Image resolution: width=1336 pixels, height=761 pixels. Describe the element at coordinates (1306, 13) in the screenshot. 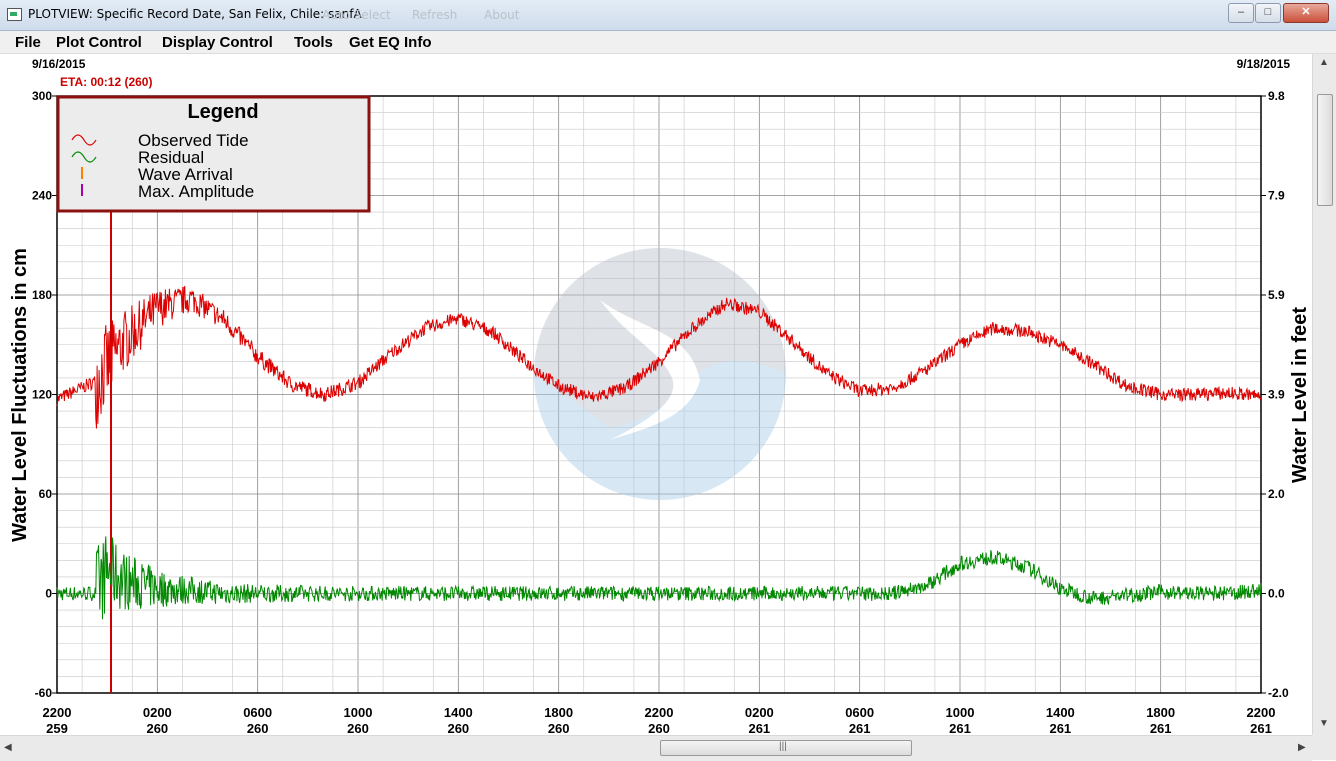

I see `close-button: ✕` at that location.